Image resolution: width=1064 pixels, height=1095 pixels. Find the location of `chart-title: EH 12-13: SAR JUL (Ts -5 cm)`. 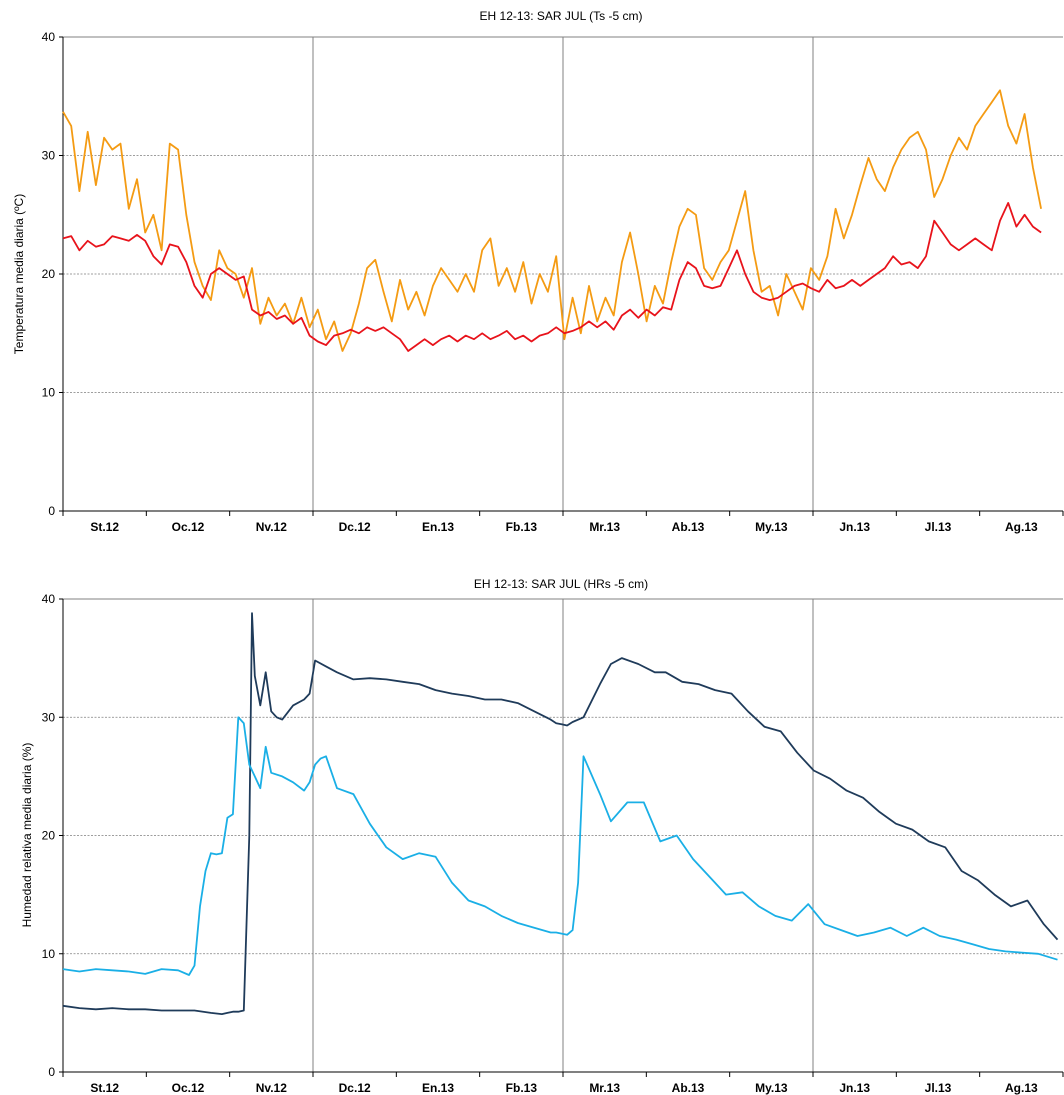

chart-title: EH 12-13: SAR JUL (Ts -5 cm) is located at coordinates (561, 16).